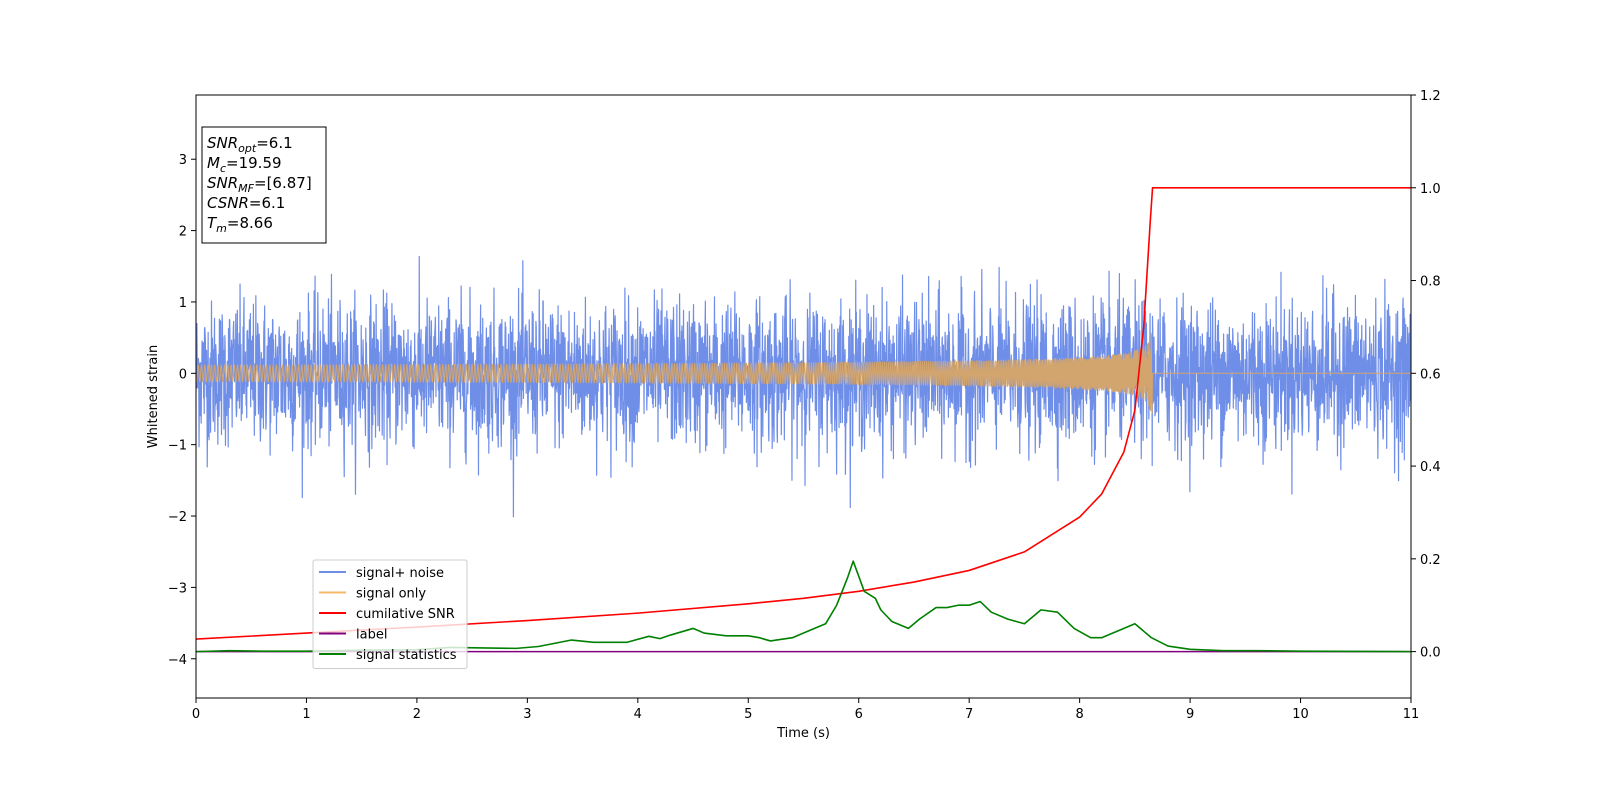 Image resolution: width=1600 pixels, height=800 pixels. I want to click on y-tick-label: 3, so click(183, 160).